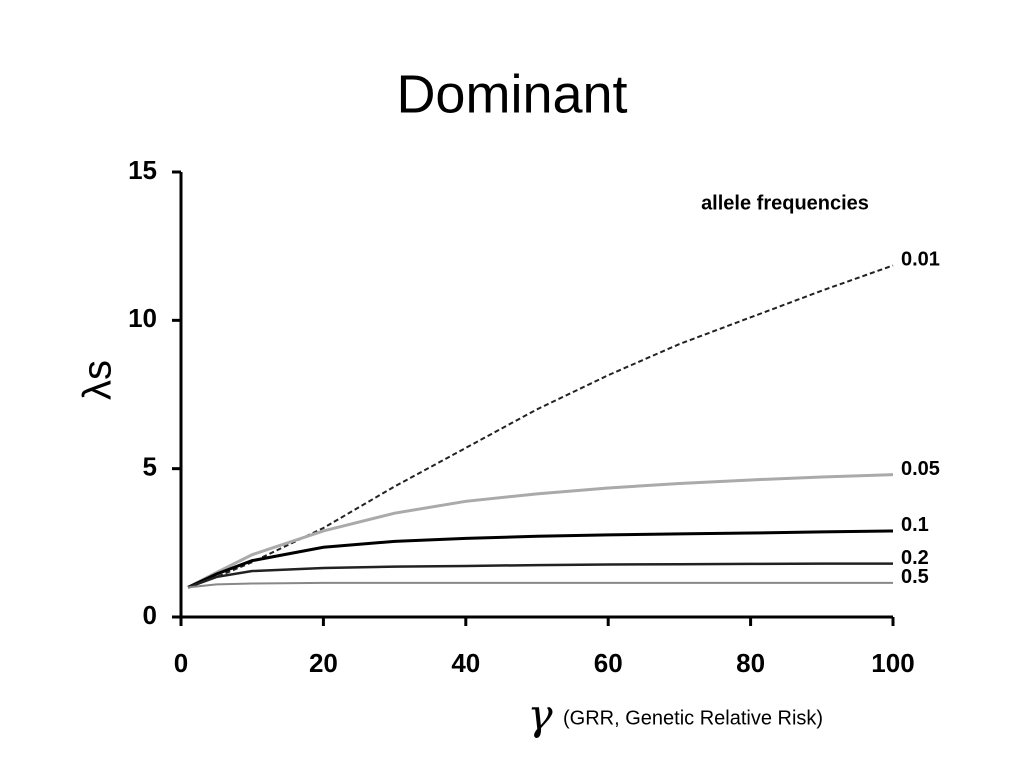  I want to click on series-label: 0.05, so click(920, 469).